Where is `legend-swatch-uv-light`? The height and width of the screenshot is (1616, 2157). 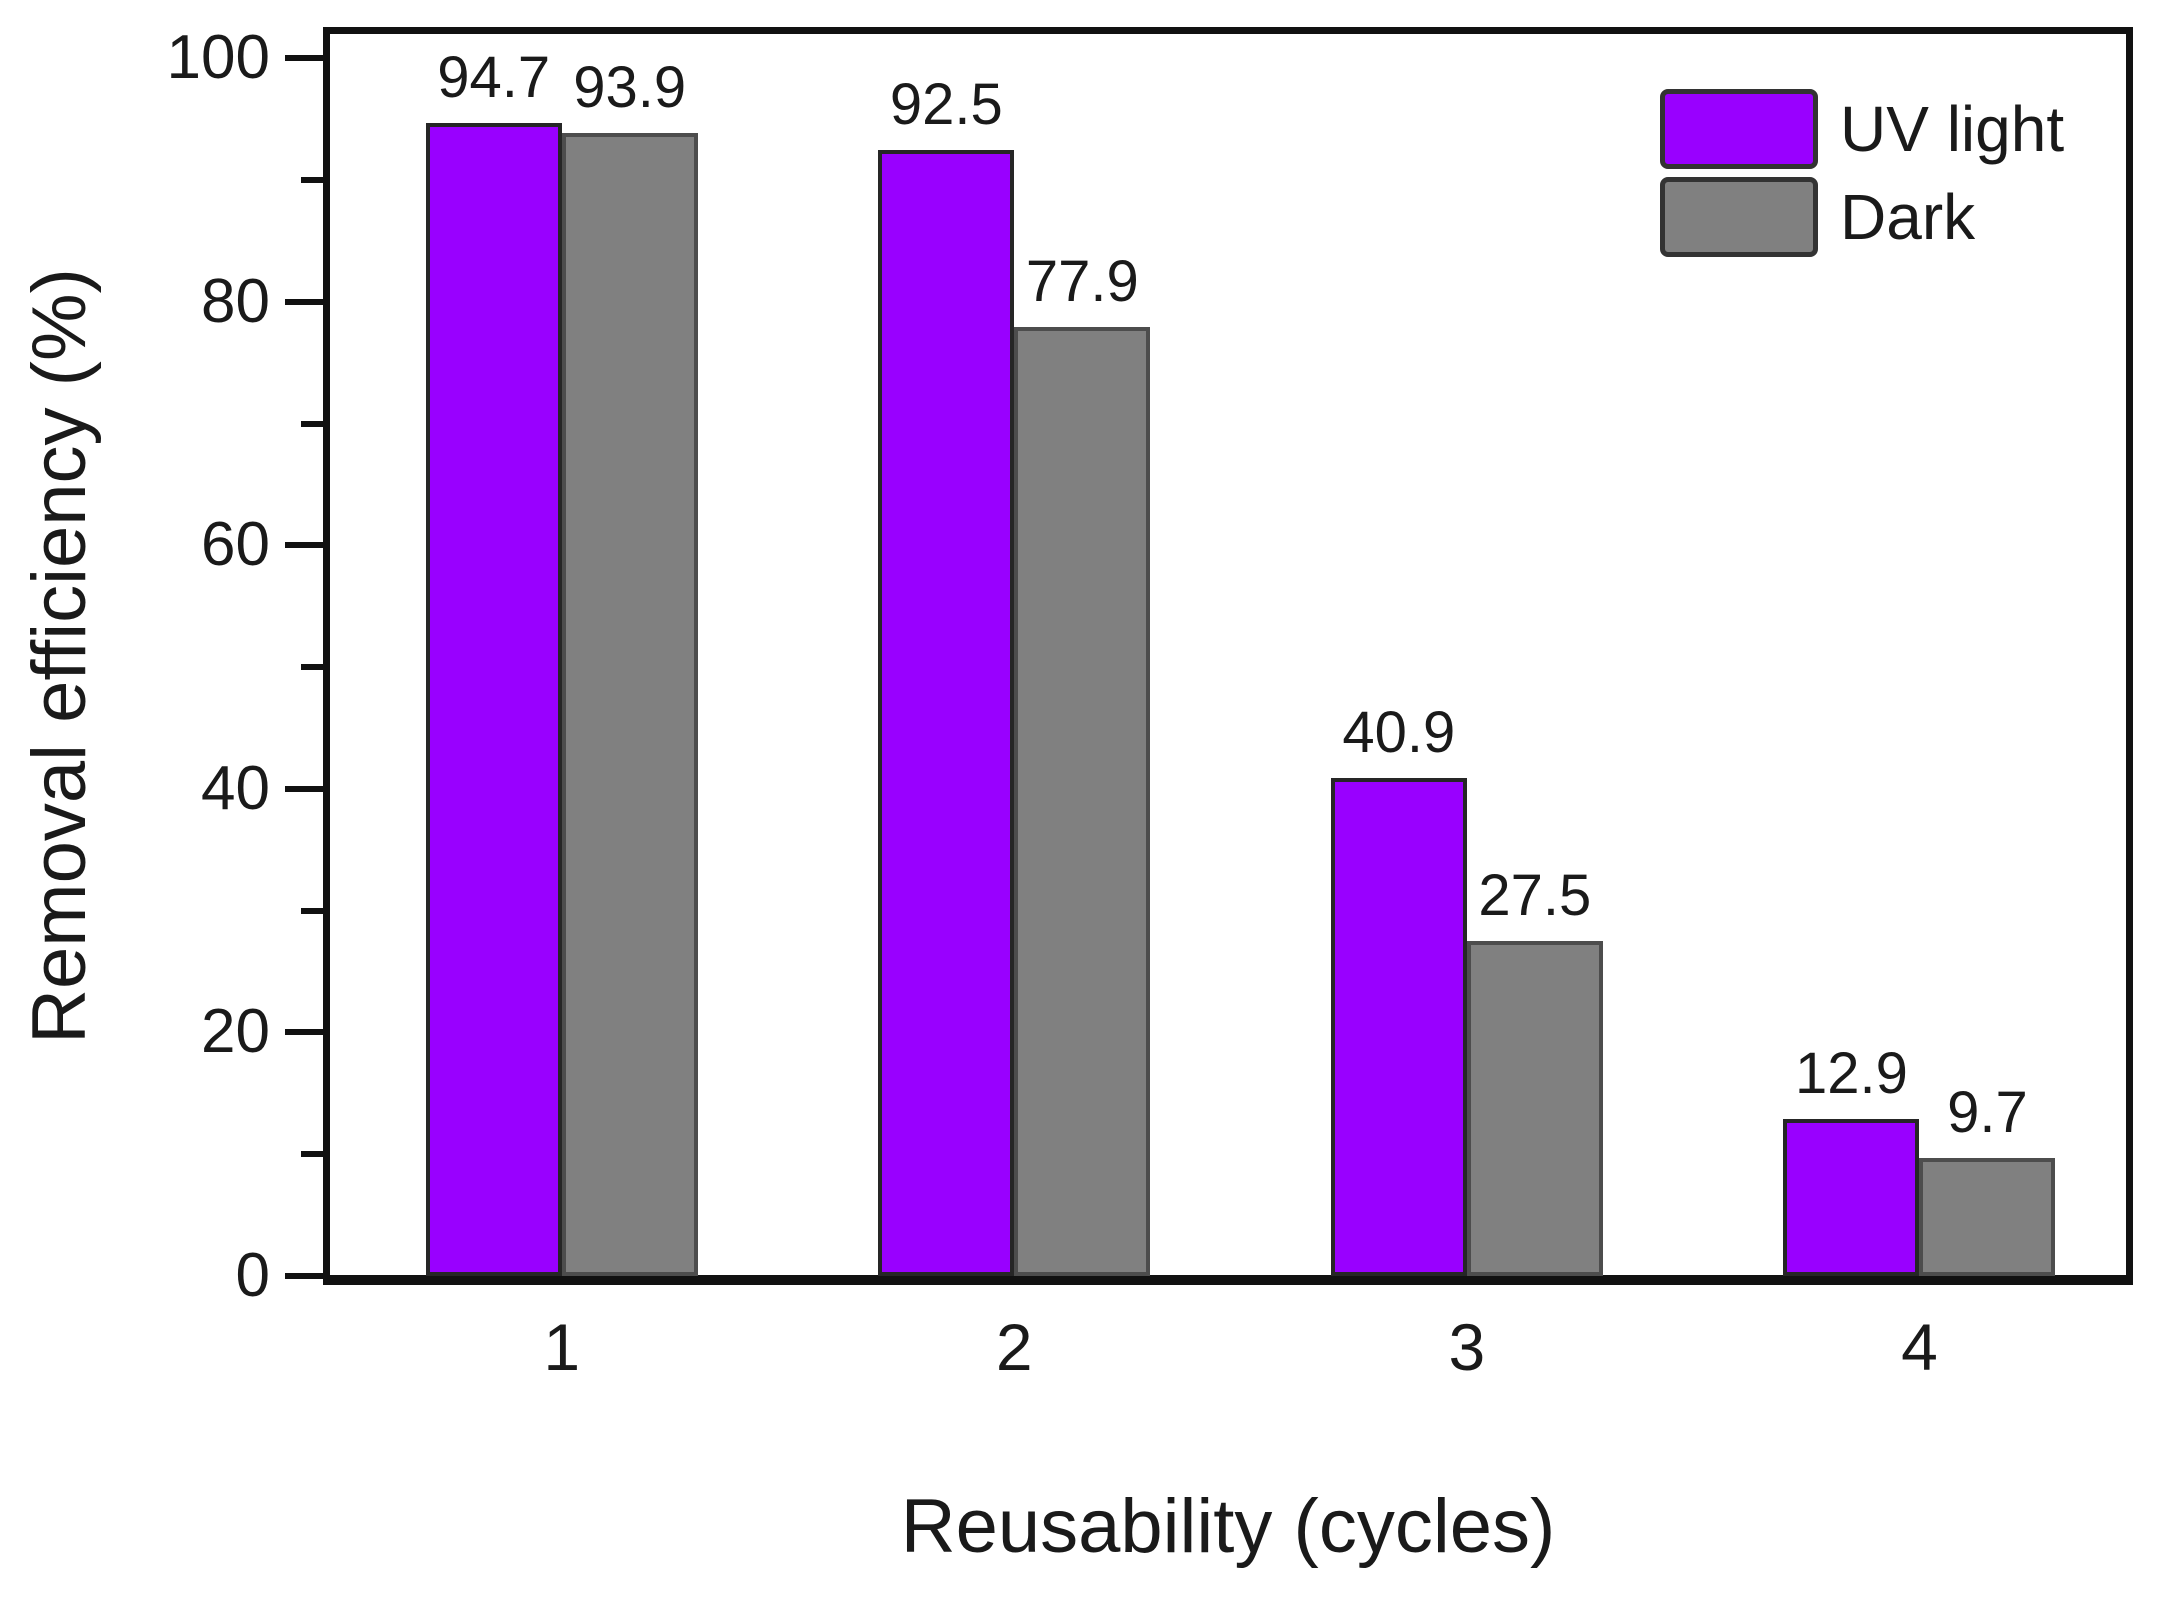 legend-swatch-uv-light is located at coordinates (1739, 129).